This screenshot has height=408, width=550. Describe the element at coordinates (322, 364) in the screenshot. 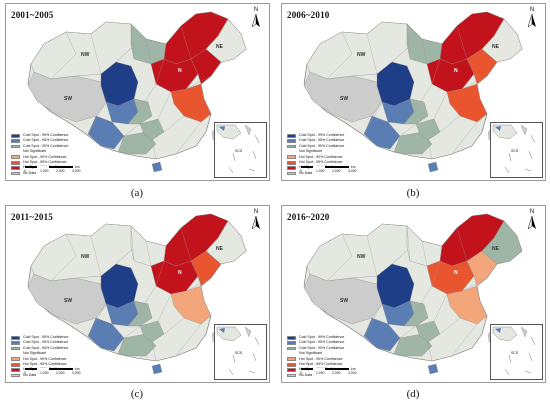

I see `legend-item-hot95: Hot Spot - 95% Confidence` at that location.